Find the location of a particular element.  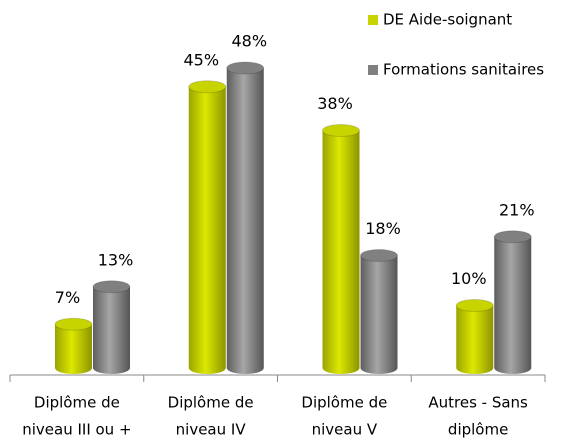

value-label: 38% is located at coordinates (335, 103).